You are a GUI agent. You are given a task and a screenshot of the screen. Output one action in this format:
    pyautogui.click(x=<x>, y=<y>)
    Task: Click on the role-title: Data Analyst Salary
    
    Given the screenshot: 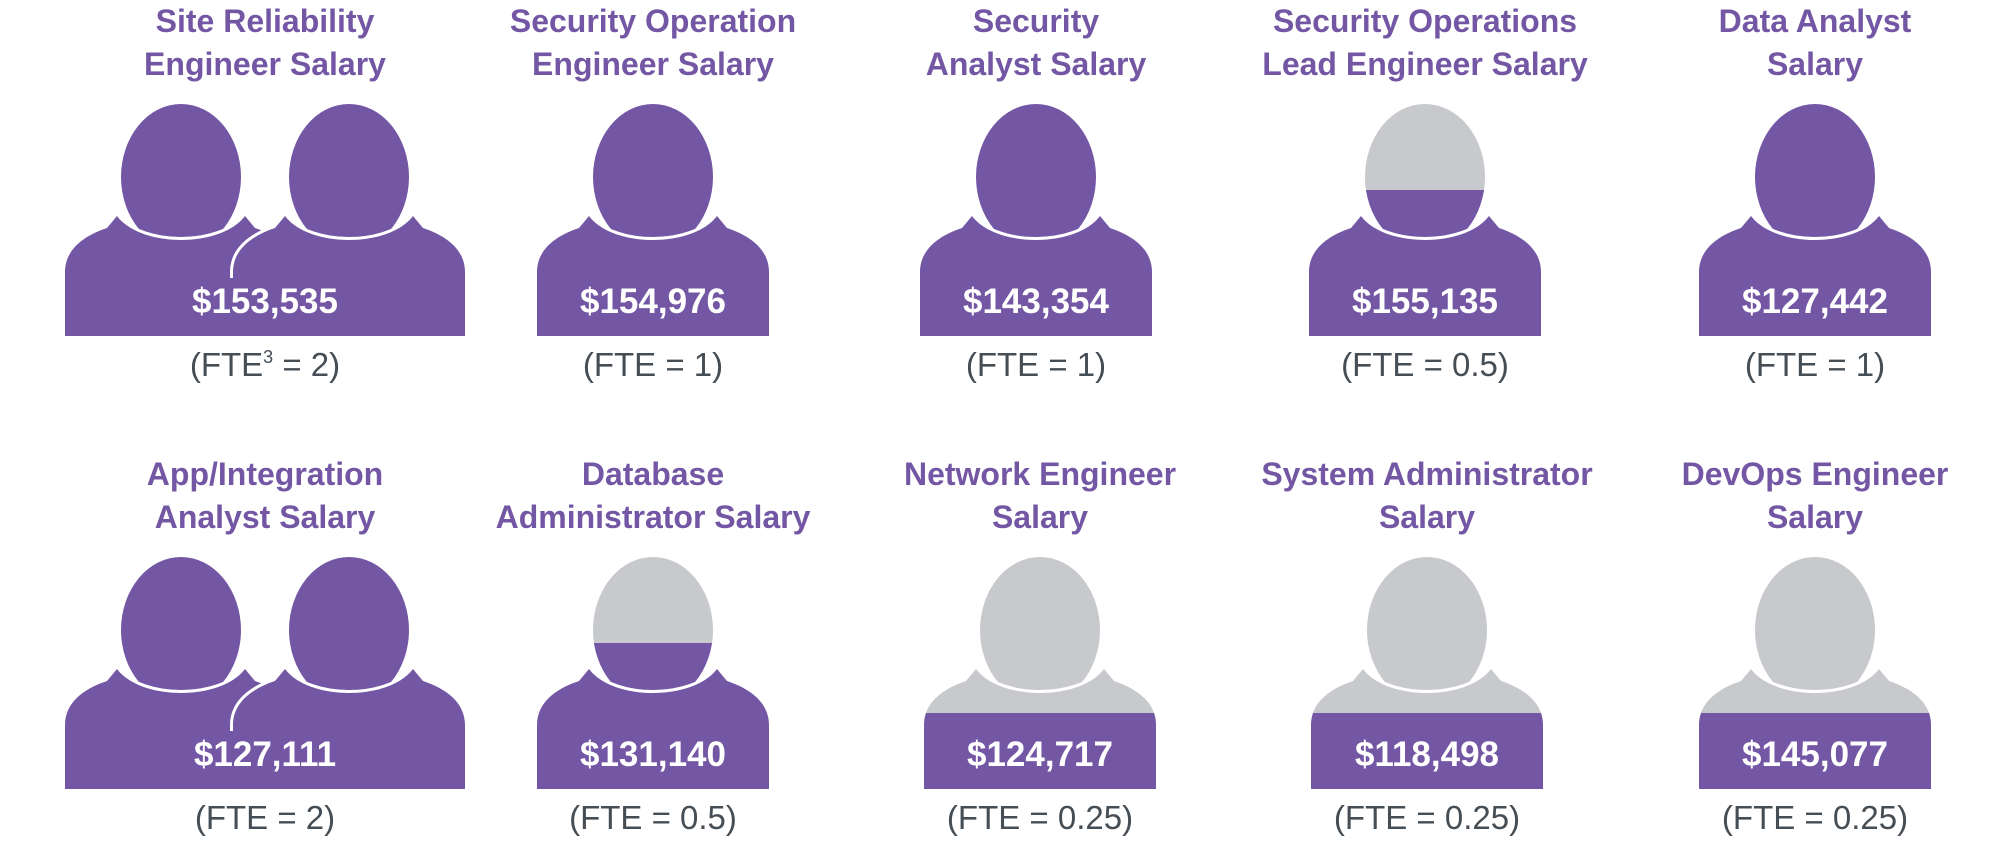 What is the action you would take?
    pyautogui.click(x=1815, y=42)
    